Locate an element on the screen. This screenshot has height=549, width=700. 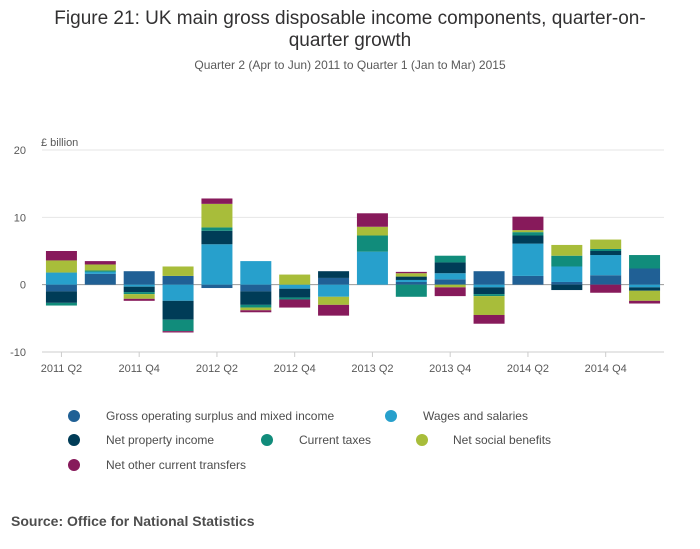
legend-label: Current taxes is located at coordinates (335, 440).